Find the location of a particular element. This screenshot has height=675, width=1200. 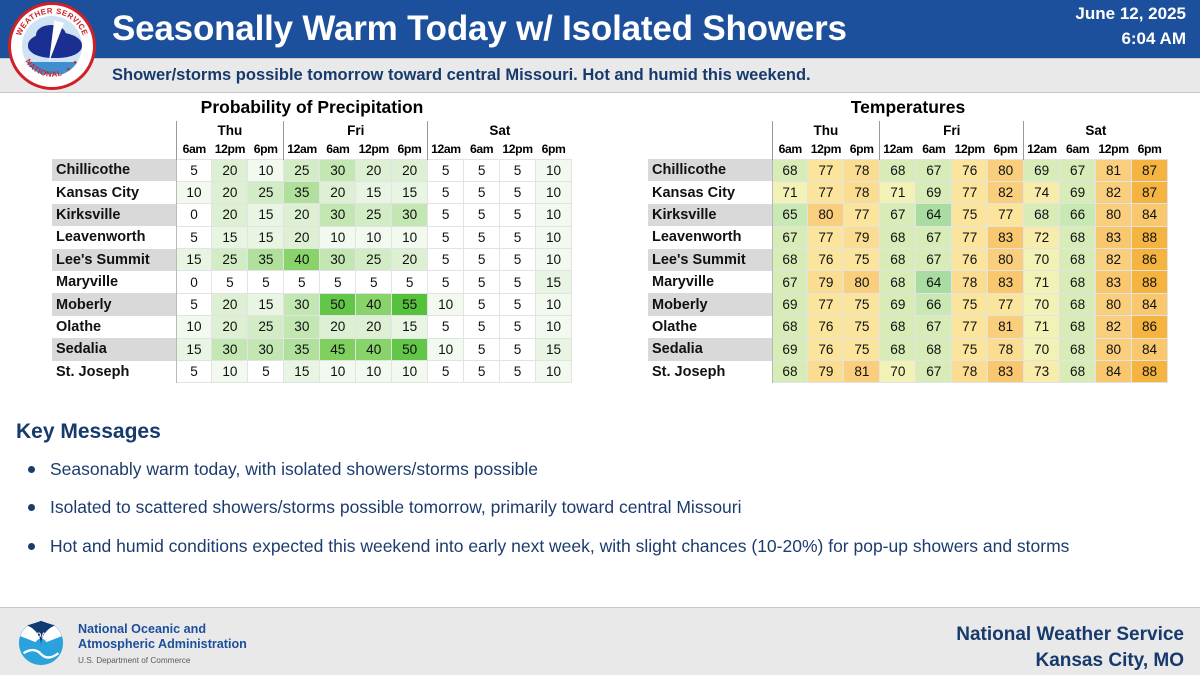

table-row: Moberly 5 20 15 30 50 40 55 10 5 5 10 is located at coordinates (312, 304).